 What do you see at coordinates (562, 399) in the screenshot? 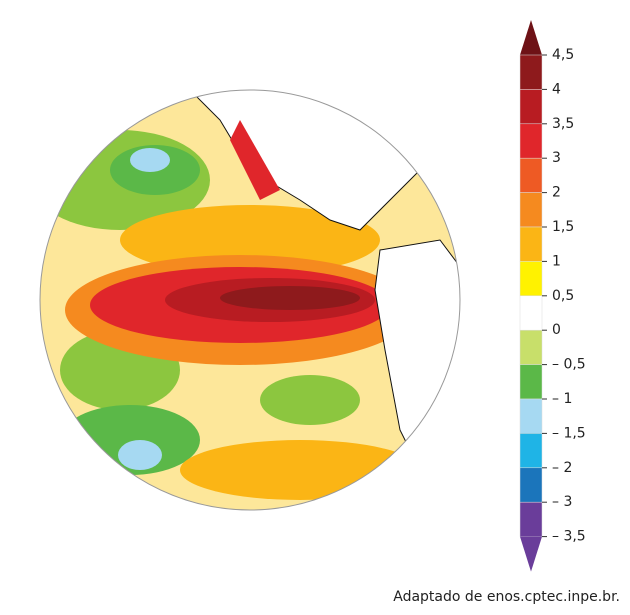
I see `colorbar-label: – 1` at bounding box center [562, 399].